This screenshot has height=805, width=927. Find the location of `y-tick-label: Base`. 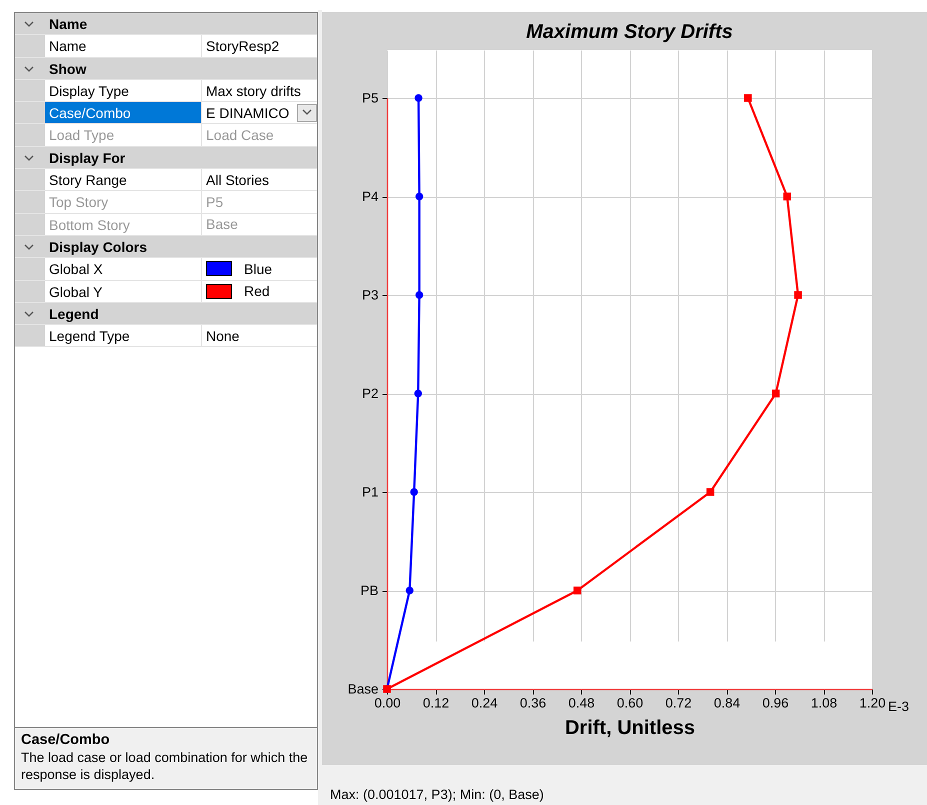

y-tick-label: Base is located at coordinates (363, 689).